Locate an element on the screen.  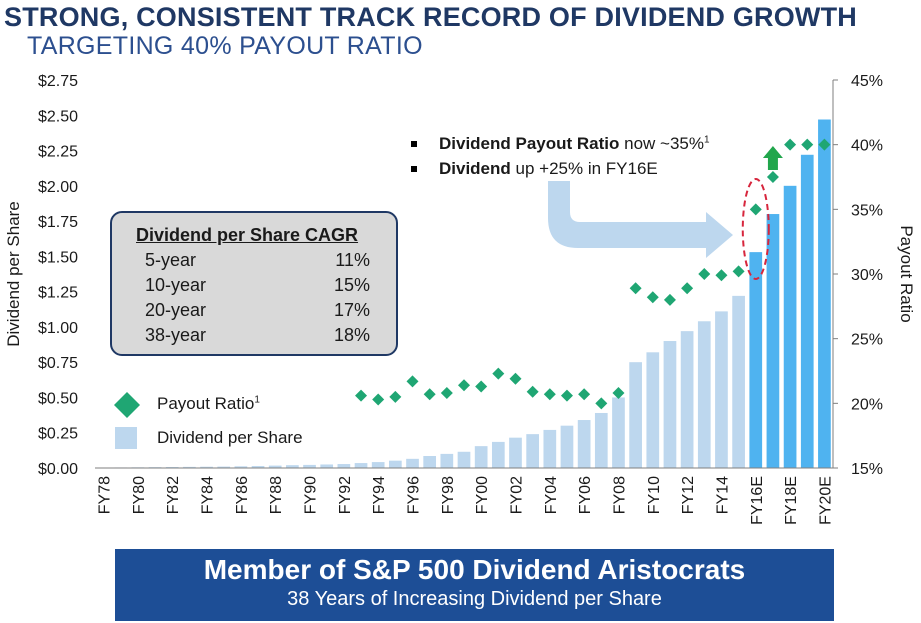
y-tick-label: $1.00 is located at coordinates (58, 328).